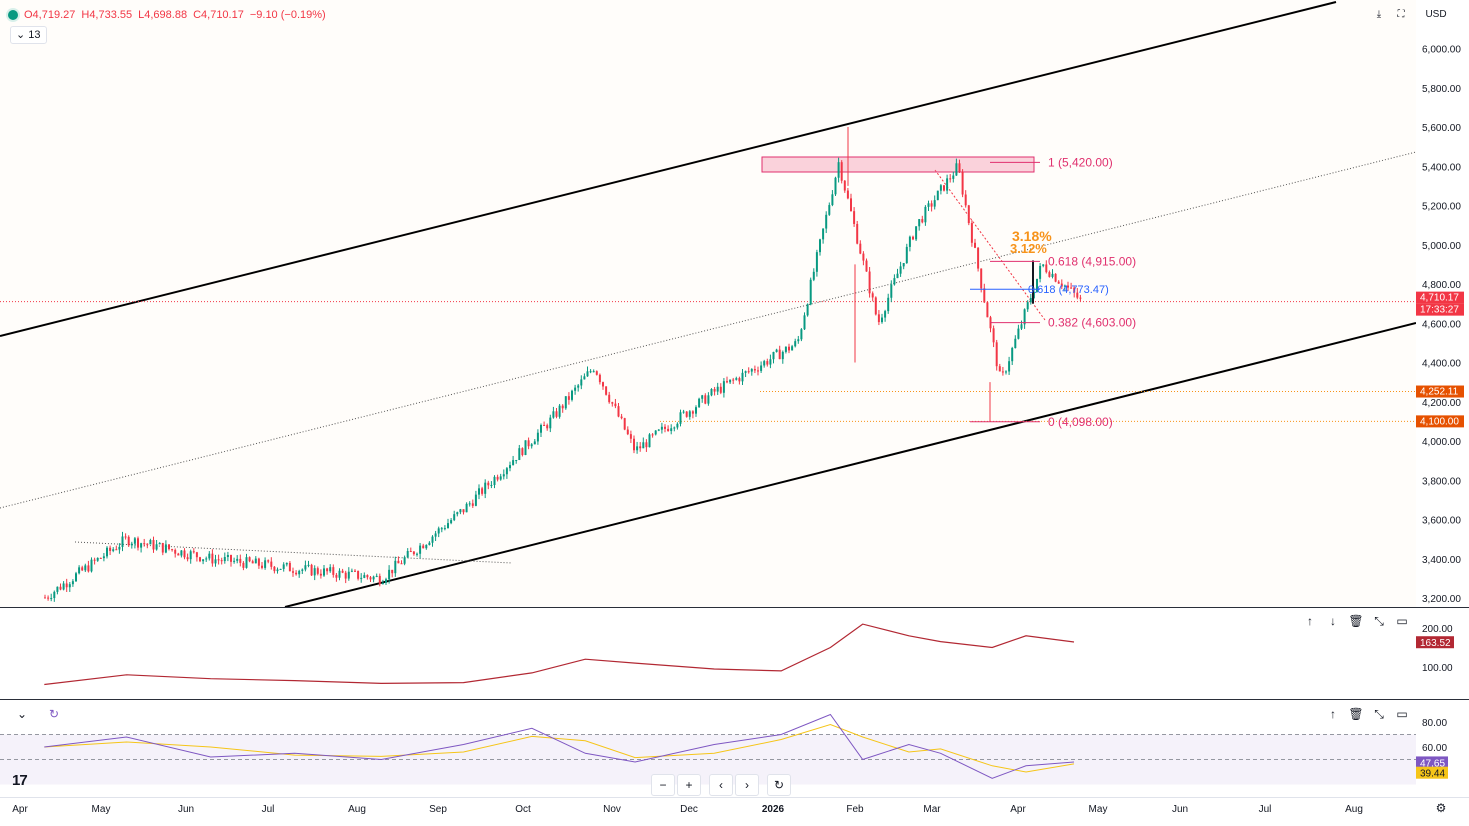 This screenshot has height=826, width=1469. What do you see at coordinates (101, 809) in the screenshot?
I see `time-tick-label: May` at bounding box center [101, 809].